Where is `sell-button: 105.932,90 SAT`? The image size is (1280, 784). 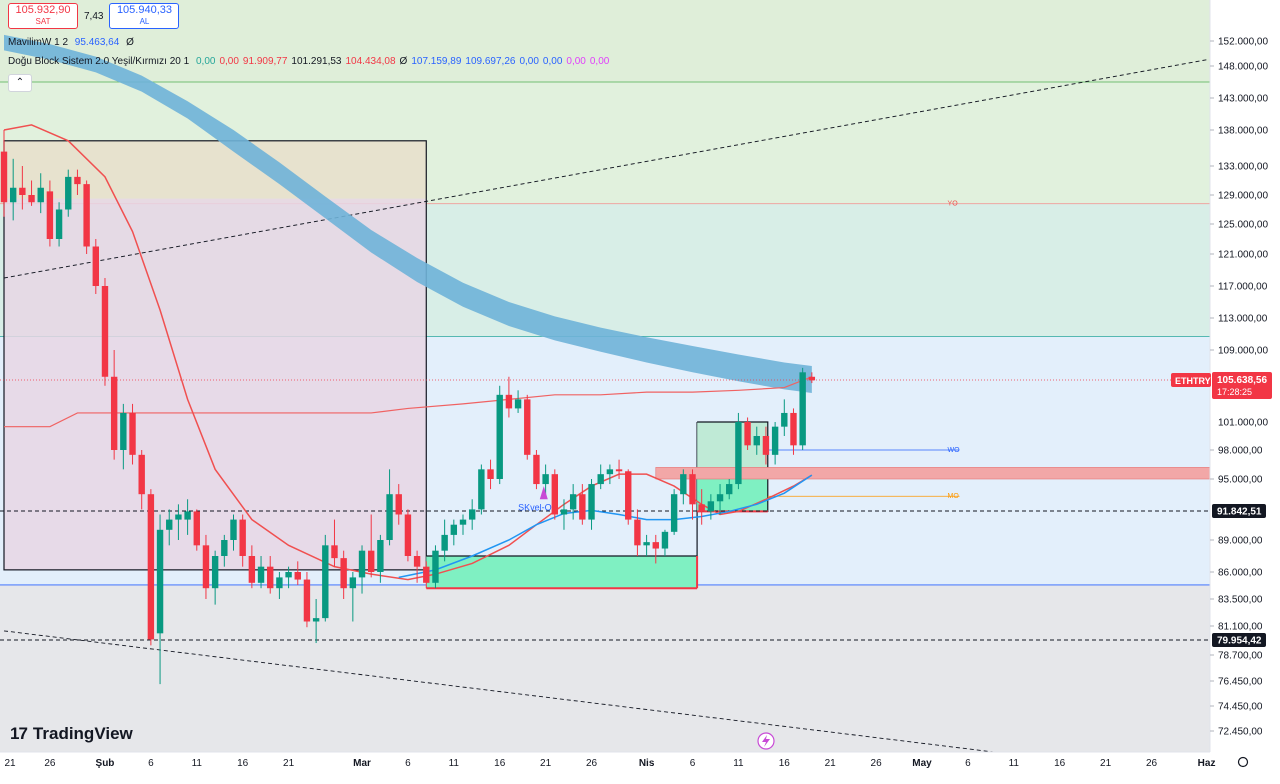
sell-button: 105.932,90 SAT is located at coordinates (43, 16).